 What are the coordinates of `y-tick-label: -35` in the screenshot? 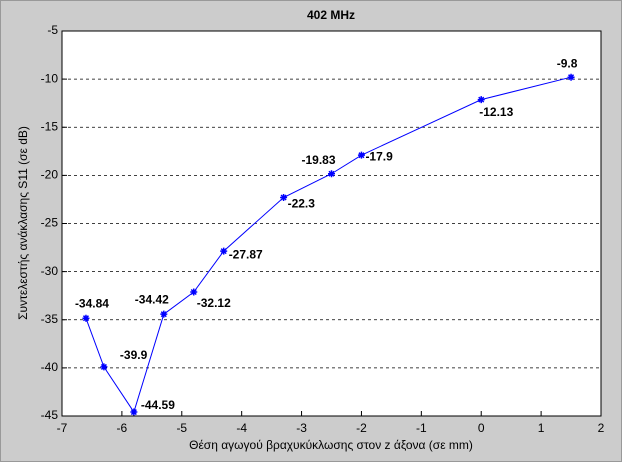 It's located at (50, 319).